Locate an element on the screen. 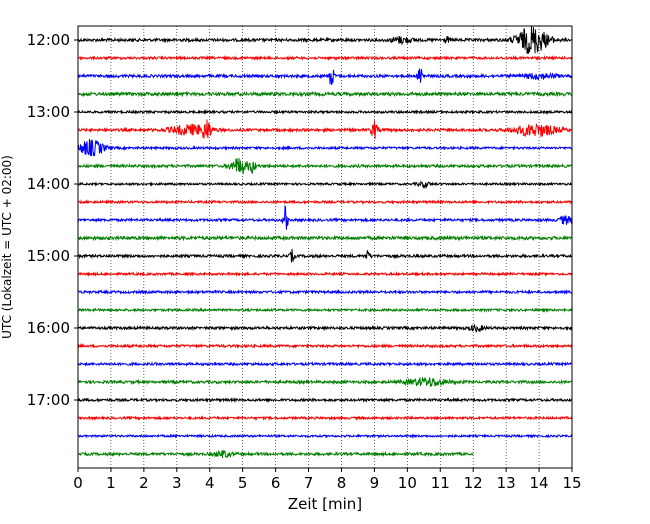 The height and width of the screenshot is (524, 650). x-tick-label-4: 4 is located at coordinates (210, 483).